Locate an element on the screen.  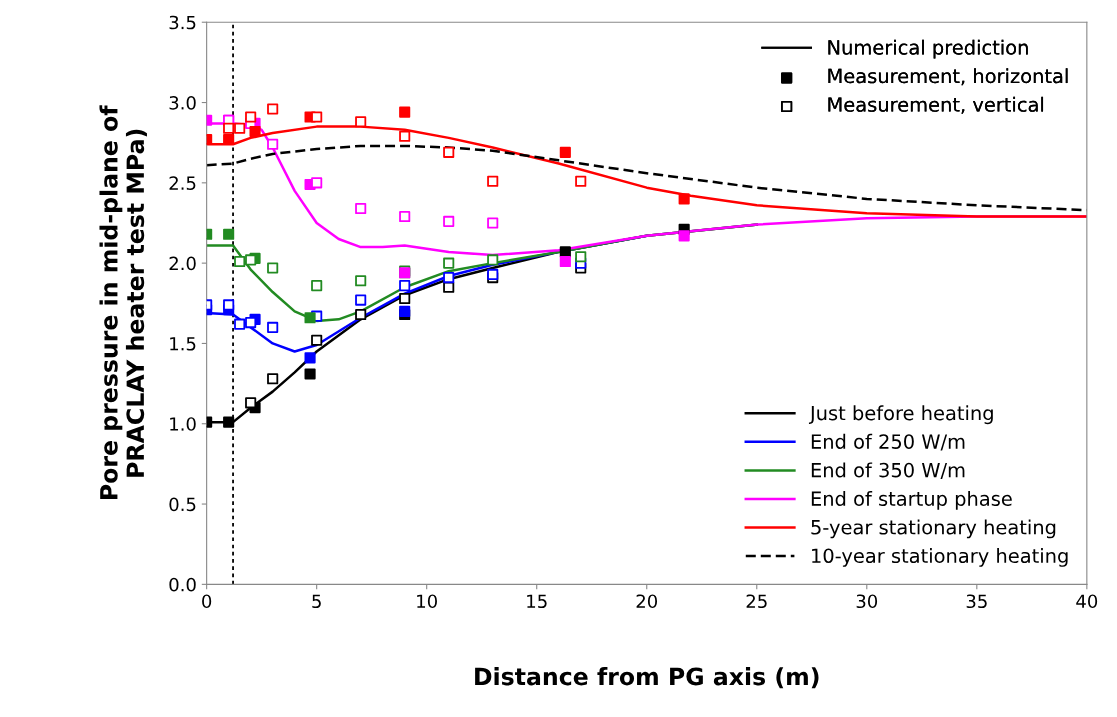
legend-label: 10-year stationary heating is located at coordinates (940, 557).